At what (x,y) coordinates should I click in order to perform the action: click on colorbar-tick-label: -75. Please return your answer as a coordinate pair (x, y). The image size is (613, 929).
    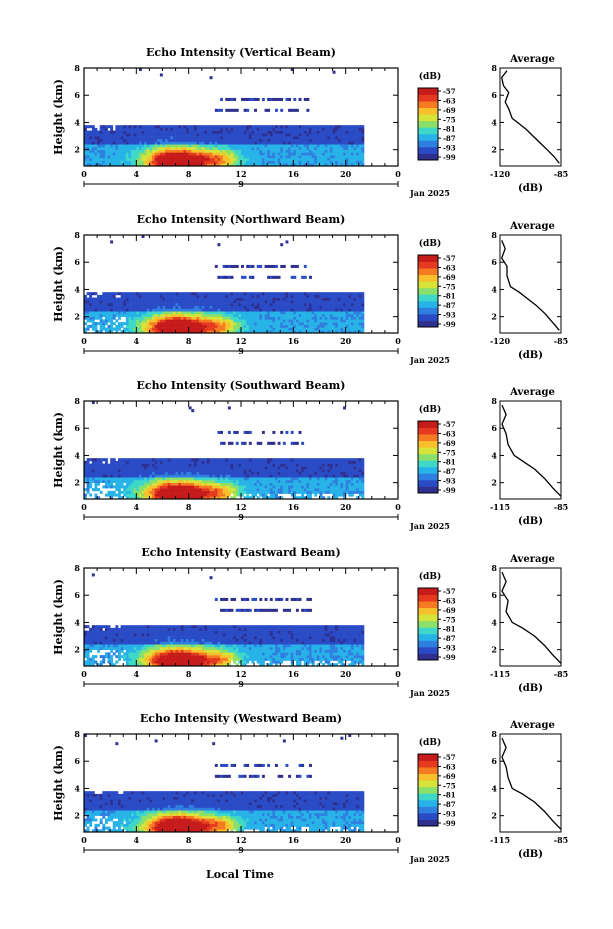
    Looking at the image, I should click on (449, 286).